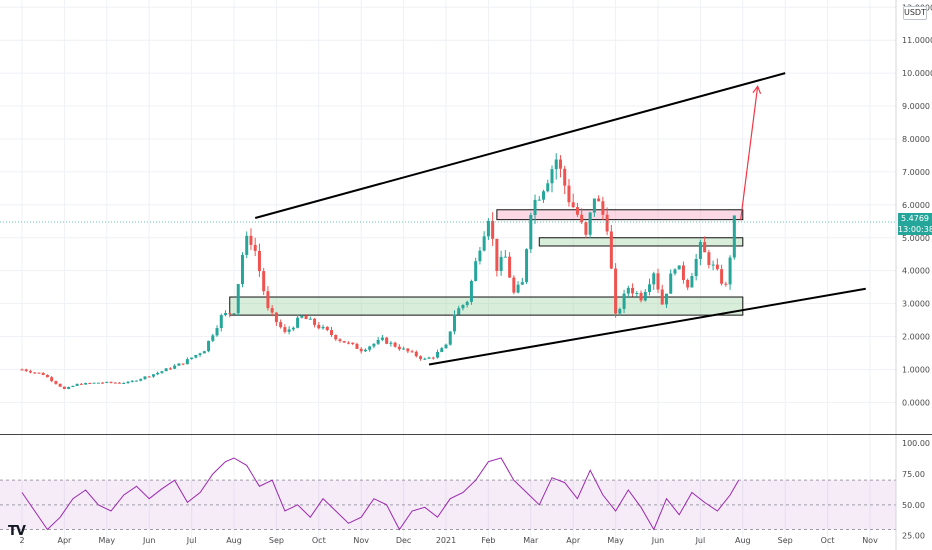 This screenshot has height=550, width=932. Describe the element at coordinates (17, 531) in the screenshot. I see `tradingview-logo-icon: TV` at that location.